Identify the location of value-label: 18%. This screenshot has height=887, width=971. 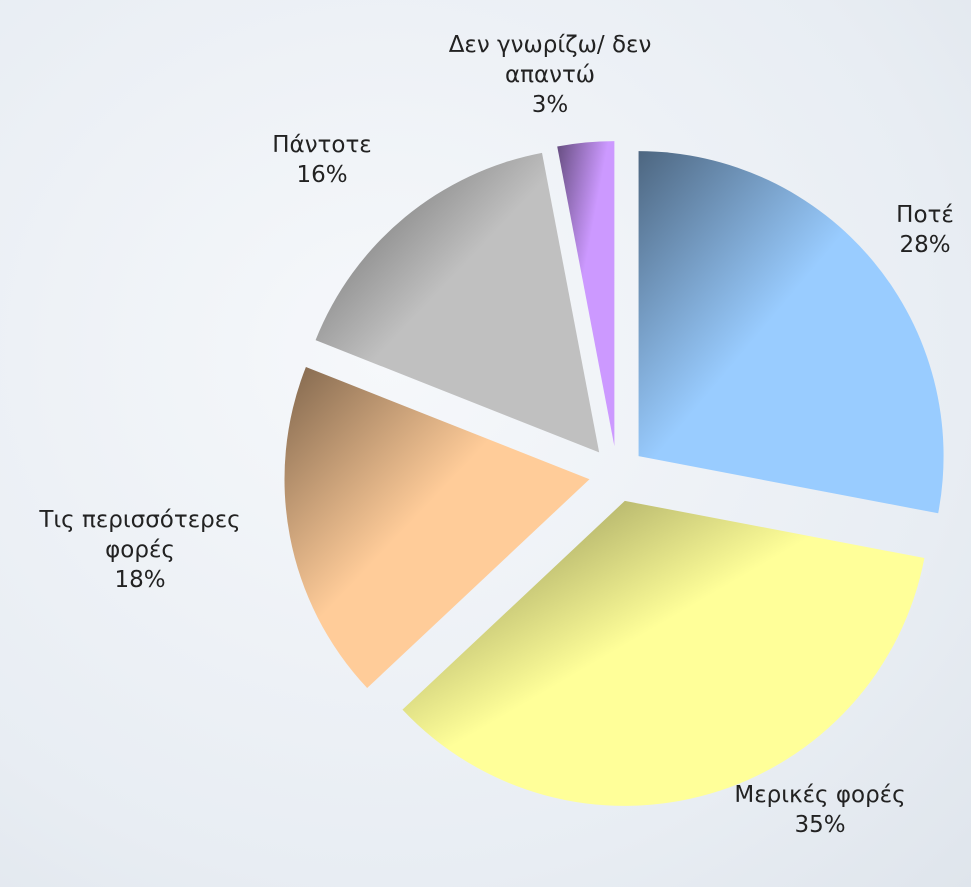
(140, 580).